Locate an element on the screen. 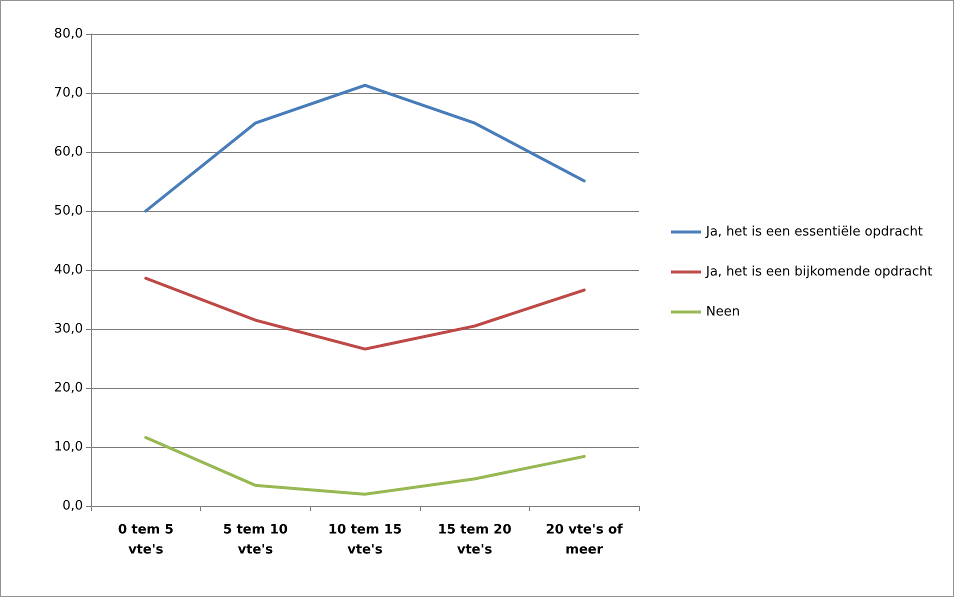 Image resolution: width=954 pixels, height=597 pixels. legend-label: Ja, het is een bijkomende opdracht is located at coordinates (818, 272).